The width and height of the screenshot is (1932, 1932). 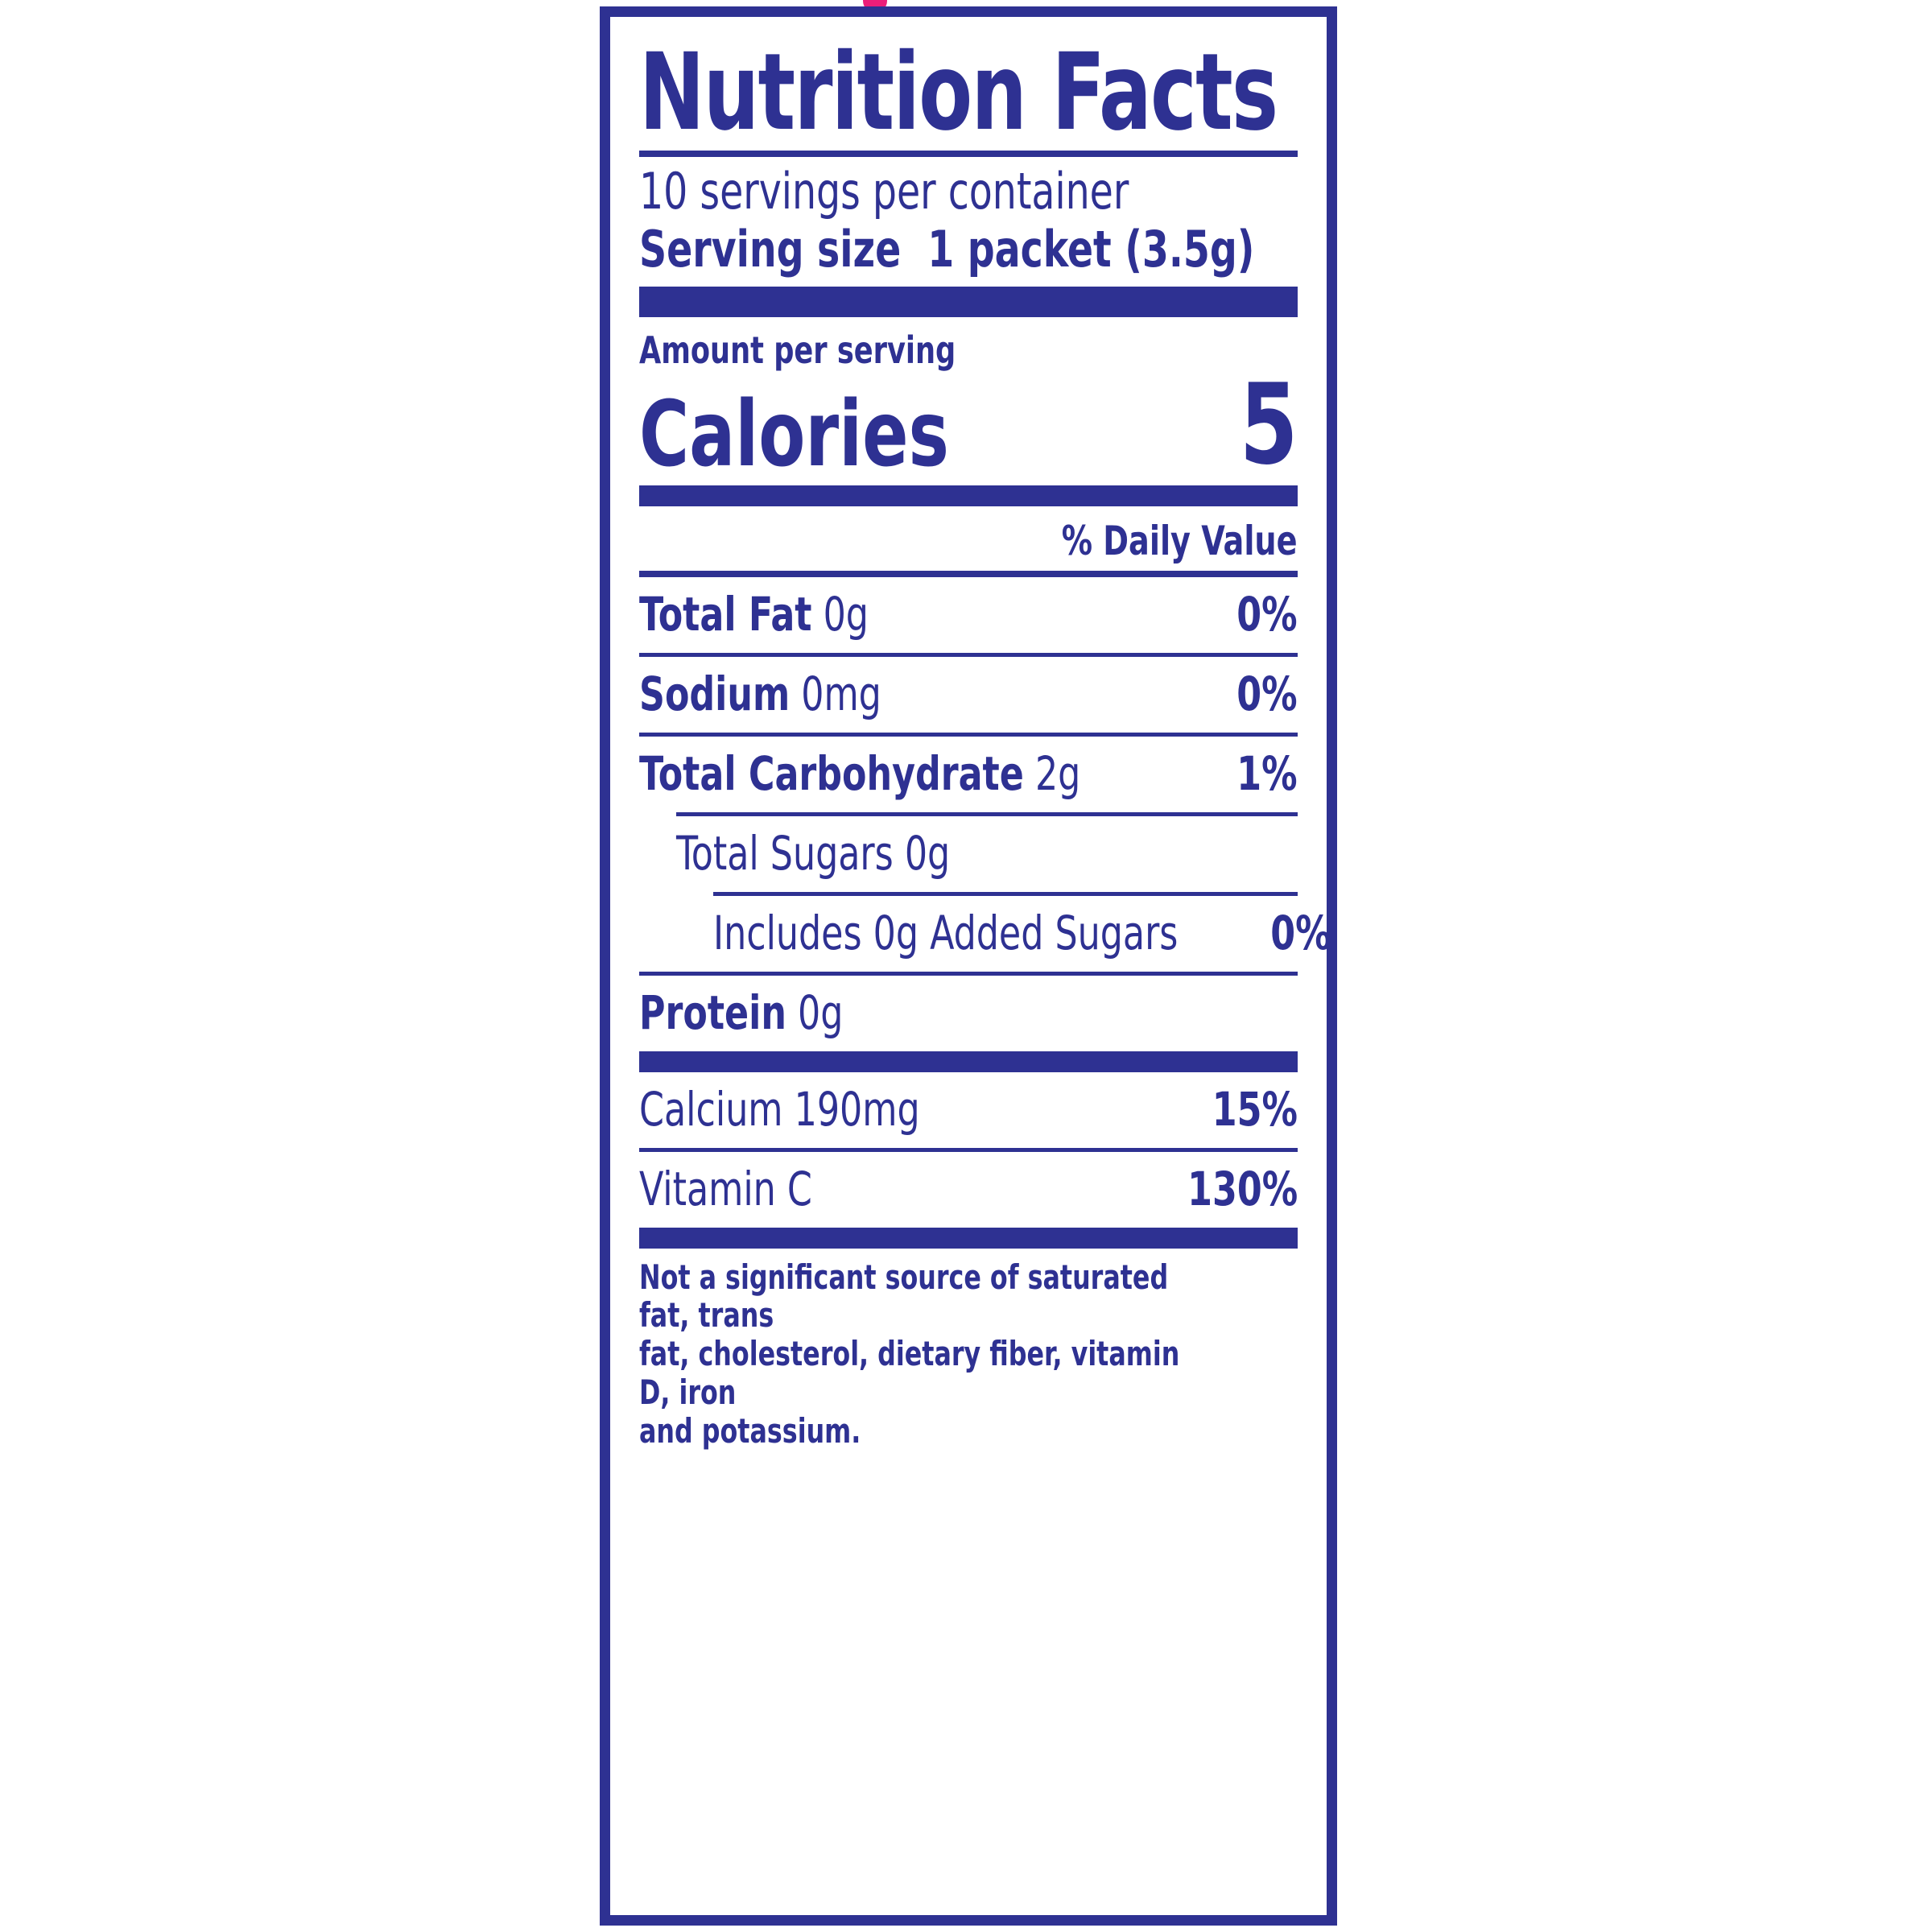 I want to click on vitamin-dv: 15%, so click(x=1255, y=1109).